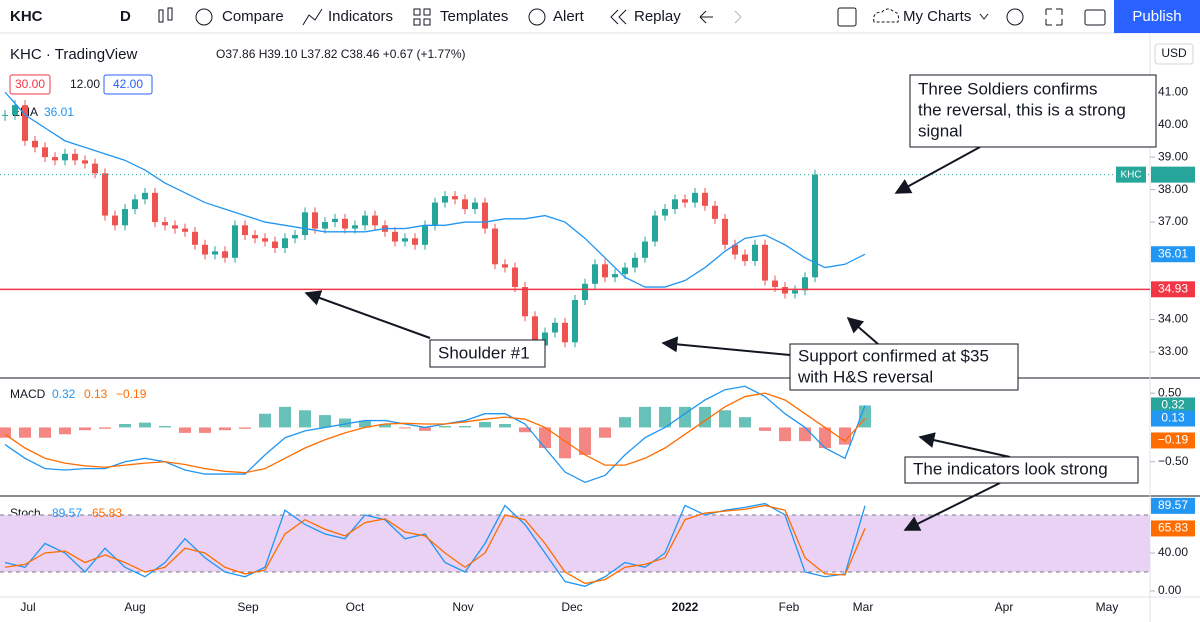 The image size is (1200, 622). Describe the element at coordinates (865, 376) in the screenshot. I see `annotation: with H&S reversal` at that location.